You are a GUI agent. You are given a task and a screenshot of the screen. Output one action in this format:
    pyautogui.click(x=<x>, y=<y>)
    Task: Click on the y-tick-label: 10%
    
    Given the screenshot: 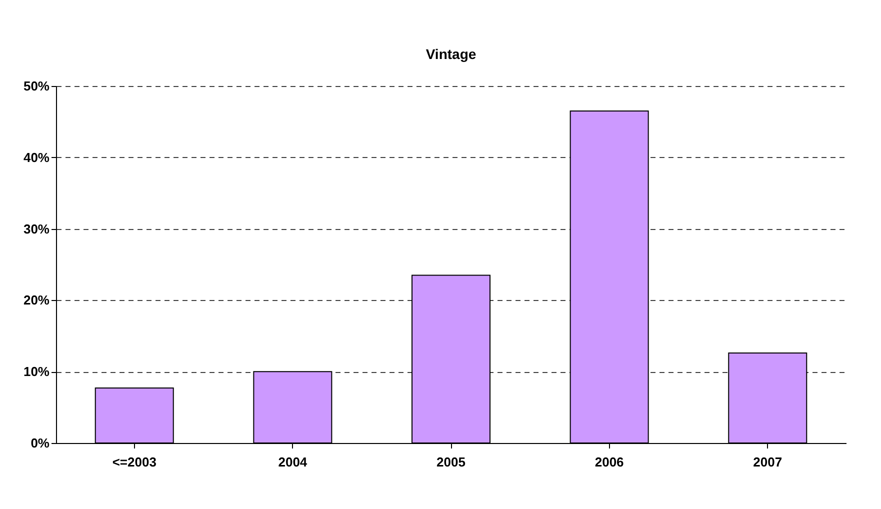 What is the action you would take?
    pyautogui.click(x=36, y=372)
    